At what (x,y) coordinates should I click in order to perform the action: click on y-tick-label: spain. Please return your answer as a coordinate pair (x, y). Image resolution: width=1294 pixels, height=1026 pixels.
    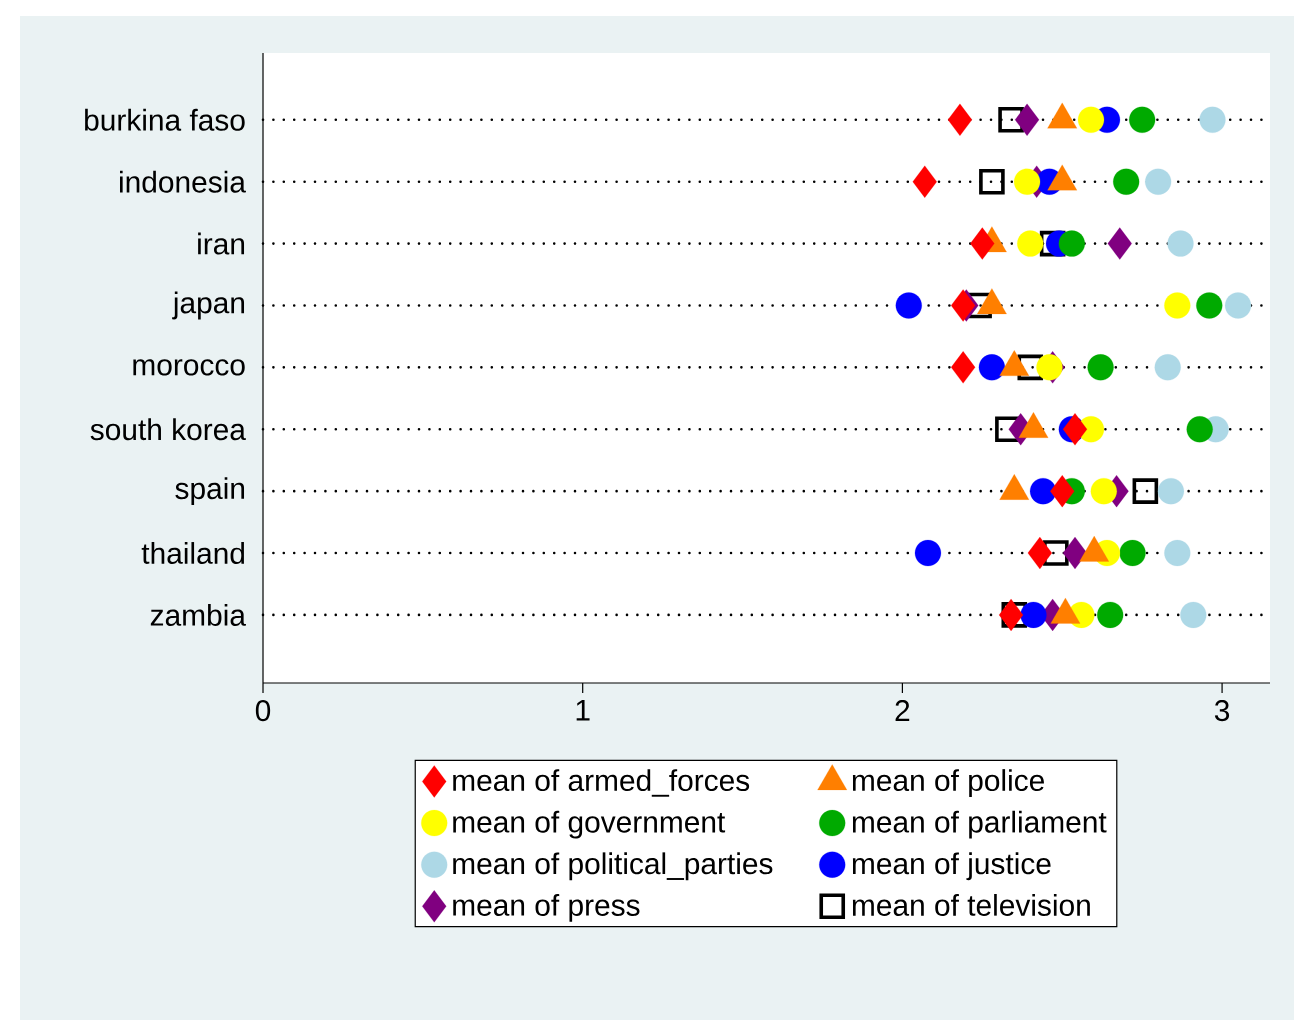
    Looking at the image, I should click on (210, 491).